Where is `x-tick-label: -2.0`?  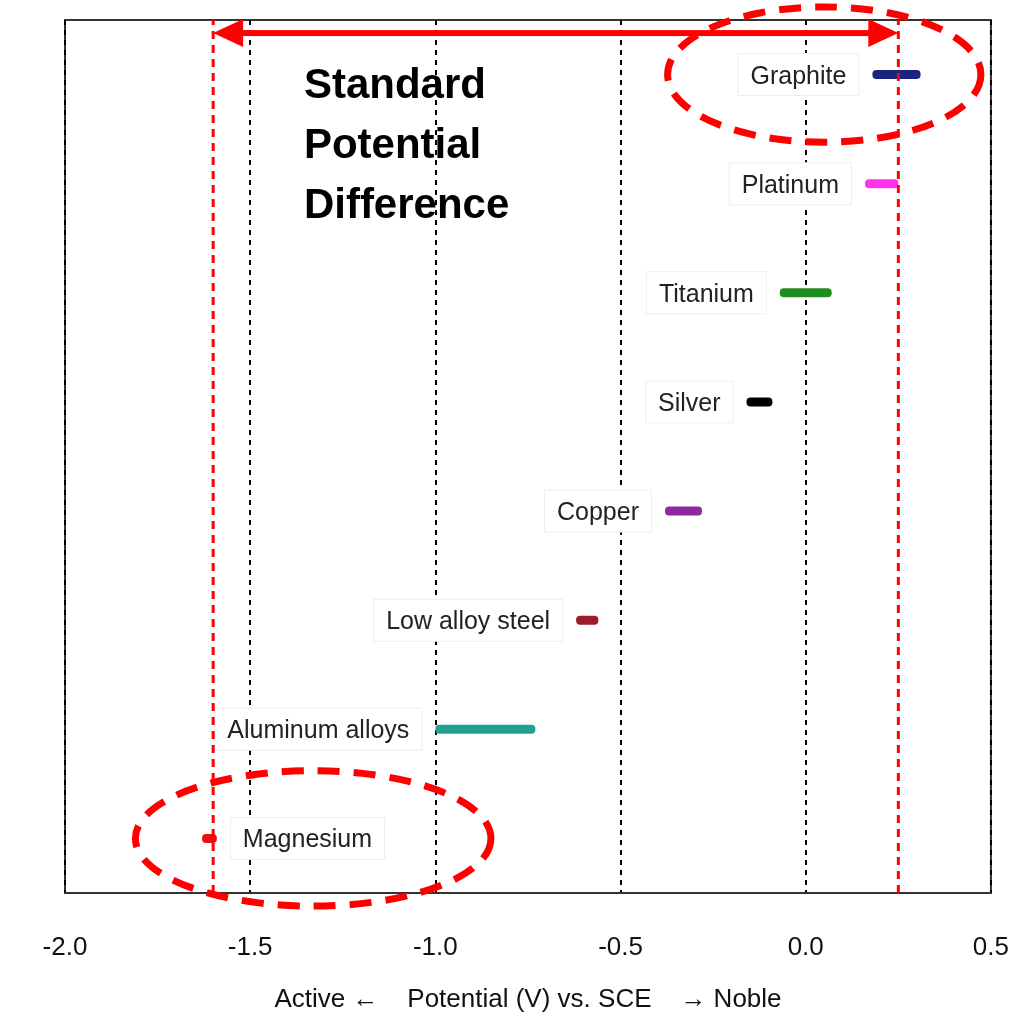 x-tick-label: -2.0 is located at coordinates (65, 946).